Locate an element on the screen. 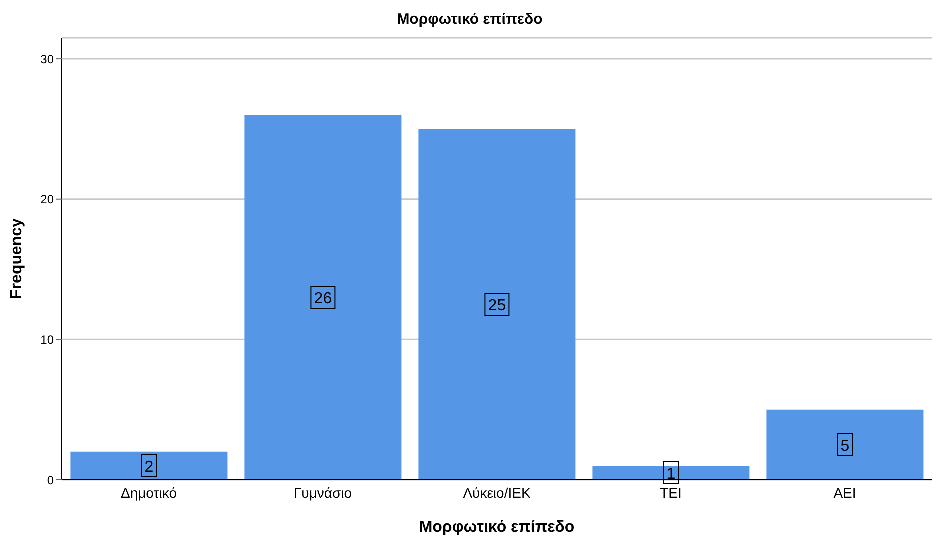  x-tick-label: Δημοτικό is located at coordinates (149, 492).